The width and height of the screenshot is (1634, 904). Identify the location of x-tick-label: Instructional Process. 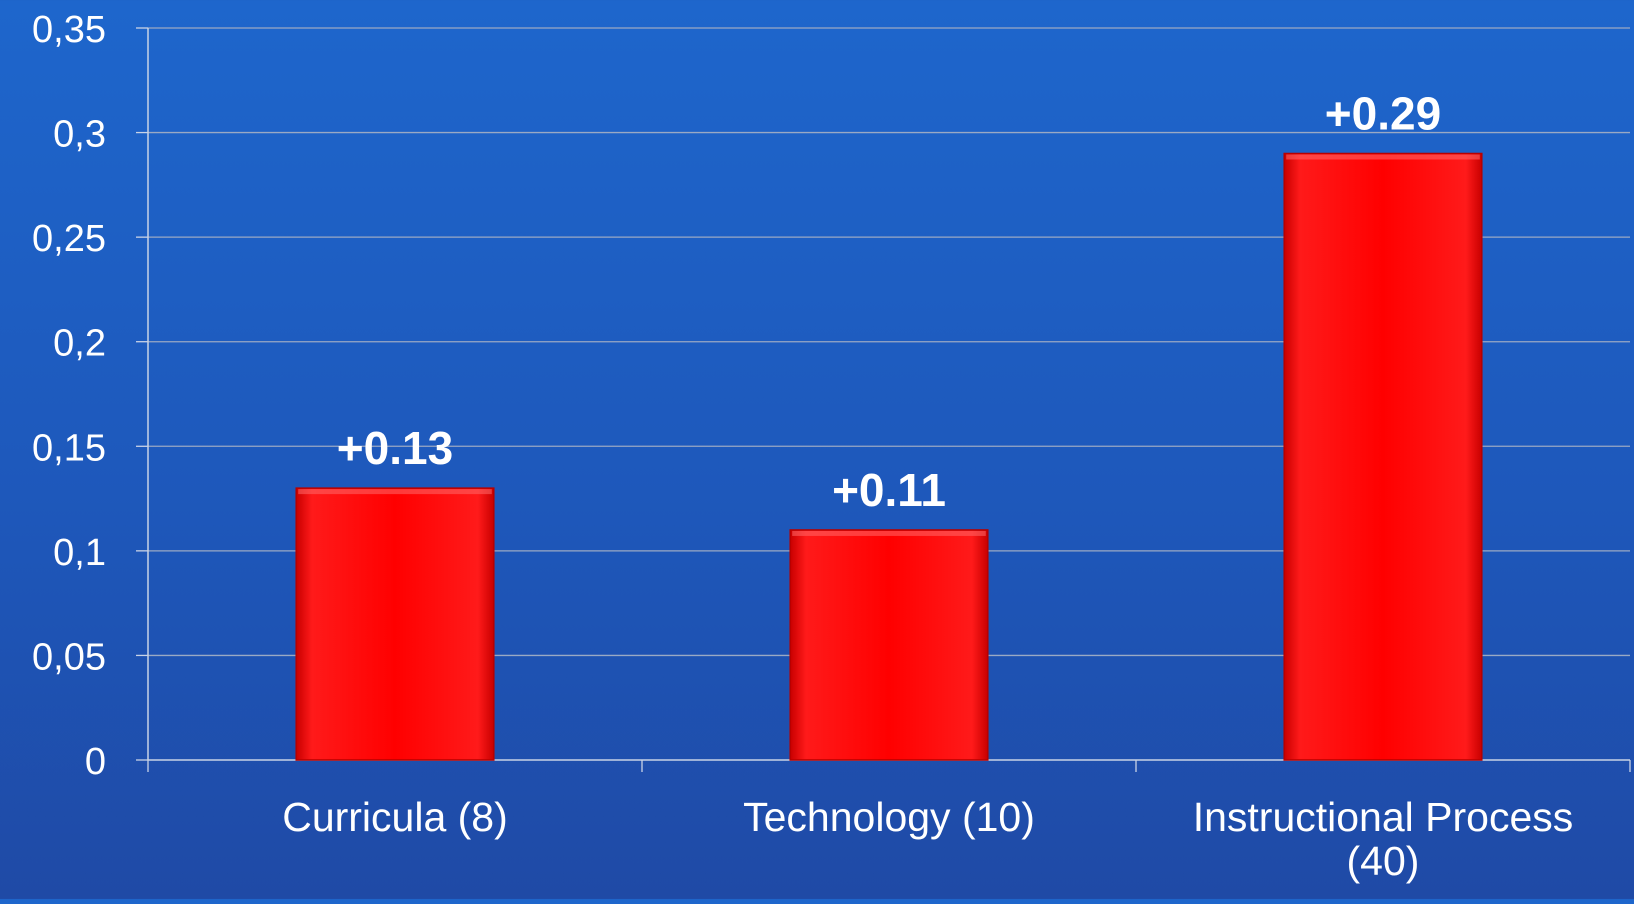
(1383, 817).